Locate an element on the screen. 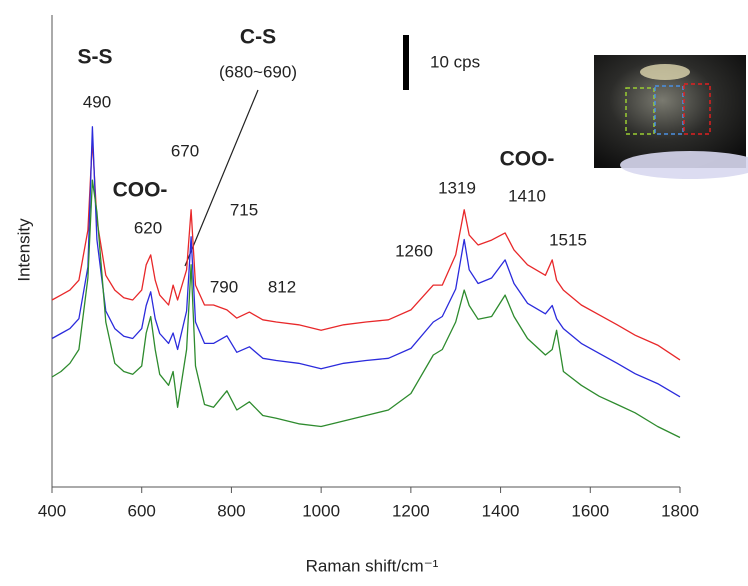 Image resolution: width=748 pixels, height=586 pixels. x-tick-label: 1200 is located at coordinates (411, 510).